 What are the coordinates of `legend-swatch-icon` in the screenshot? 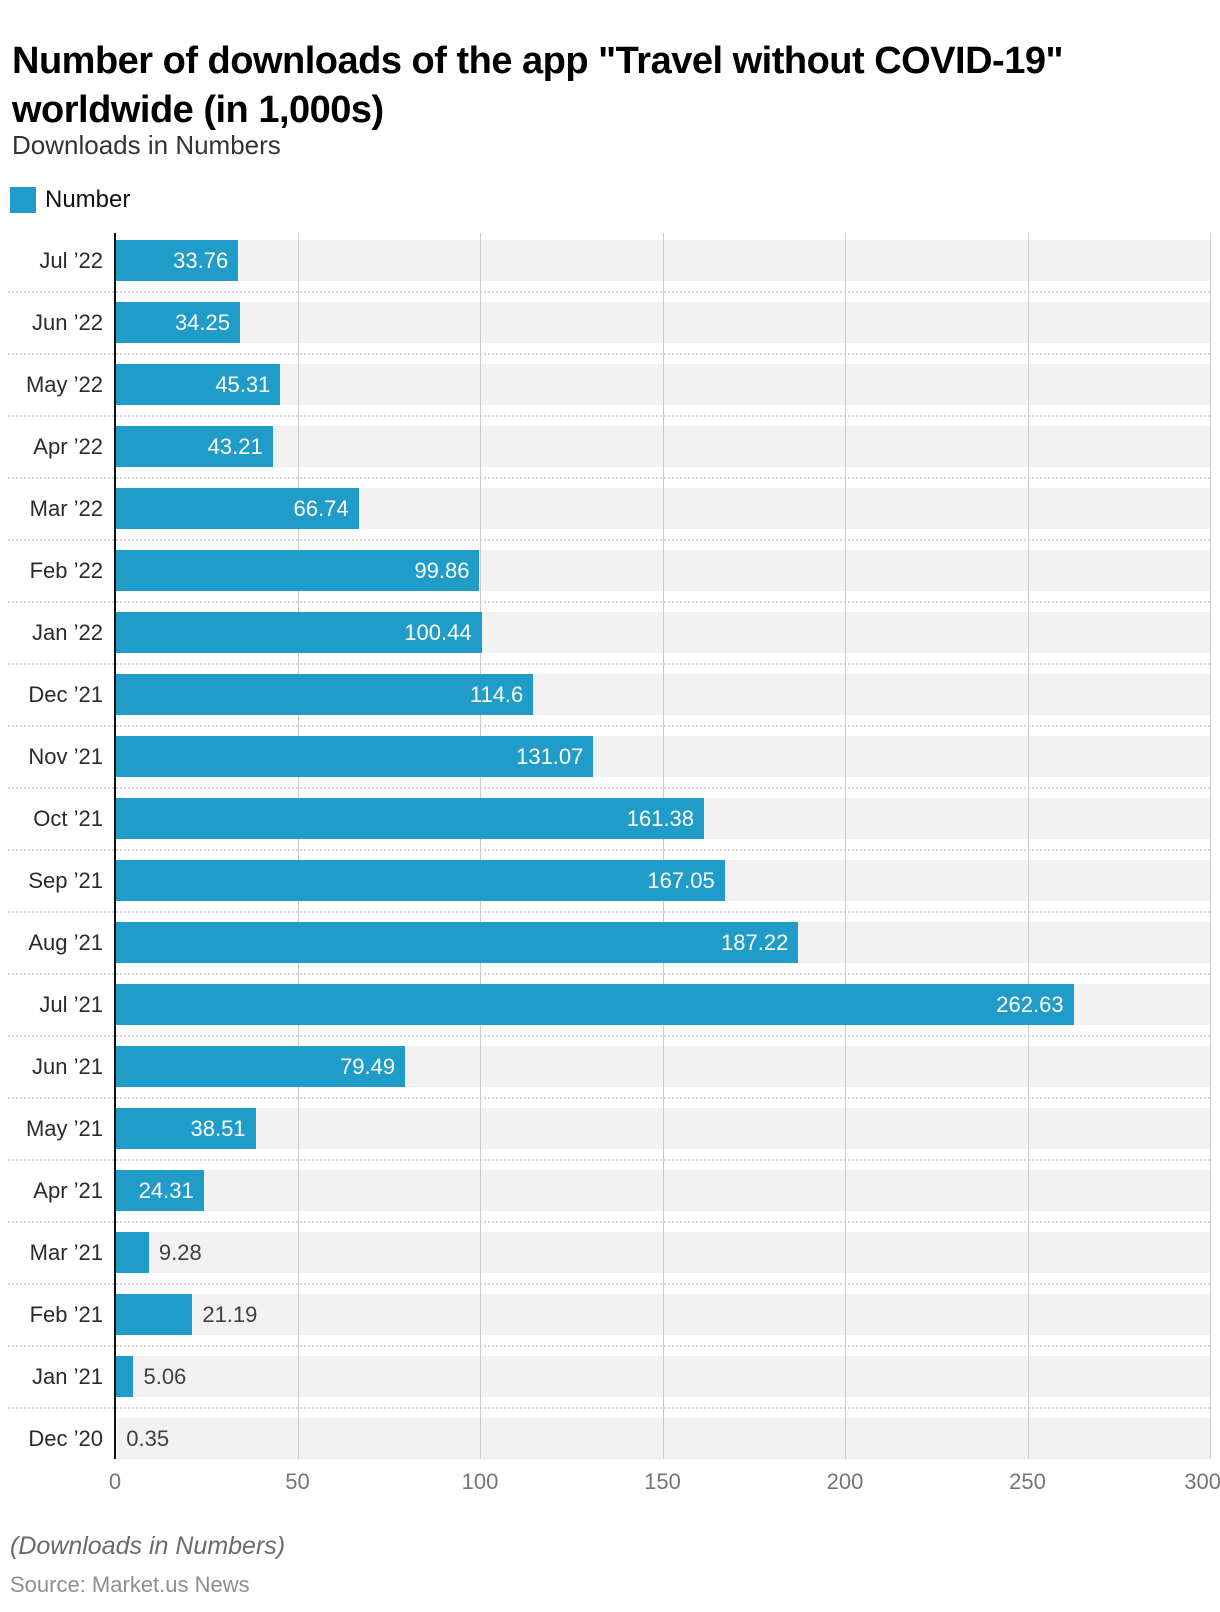 It's located at (23, 200).